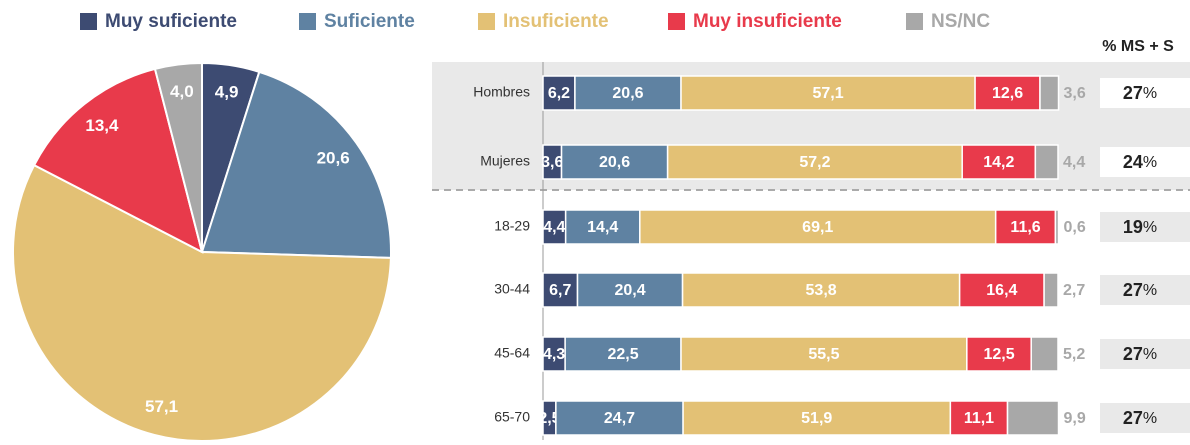  Describe the element at coordinates (1075, 418) in the screenshot. I see `bar-value-label: 9,9` at that location.